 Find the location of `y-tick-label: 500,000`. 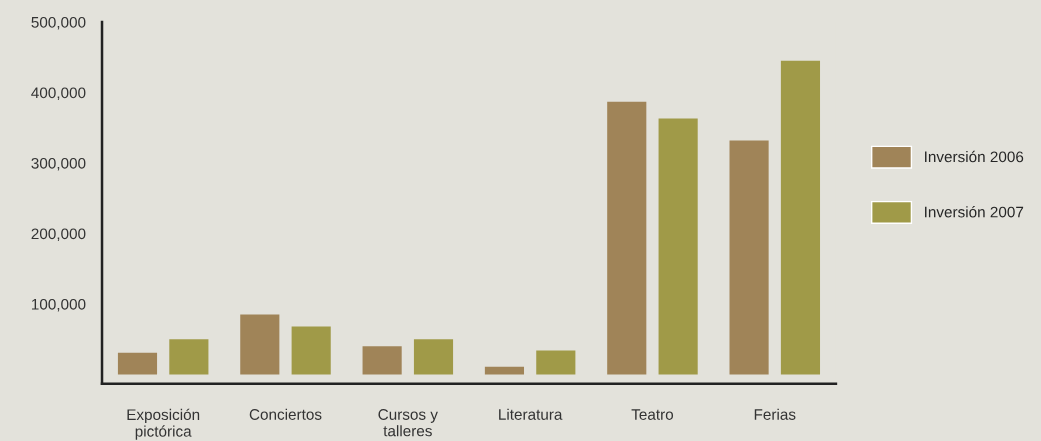

y-tick-label: 500,000 is located at coordinates (58, 23).